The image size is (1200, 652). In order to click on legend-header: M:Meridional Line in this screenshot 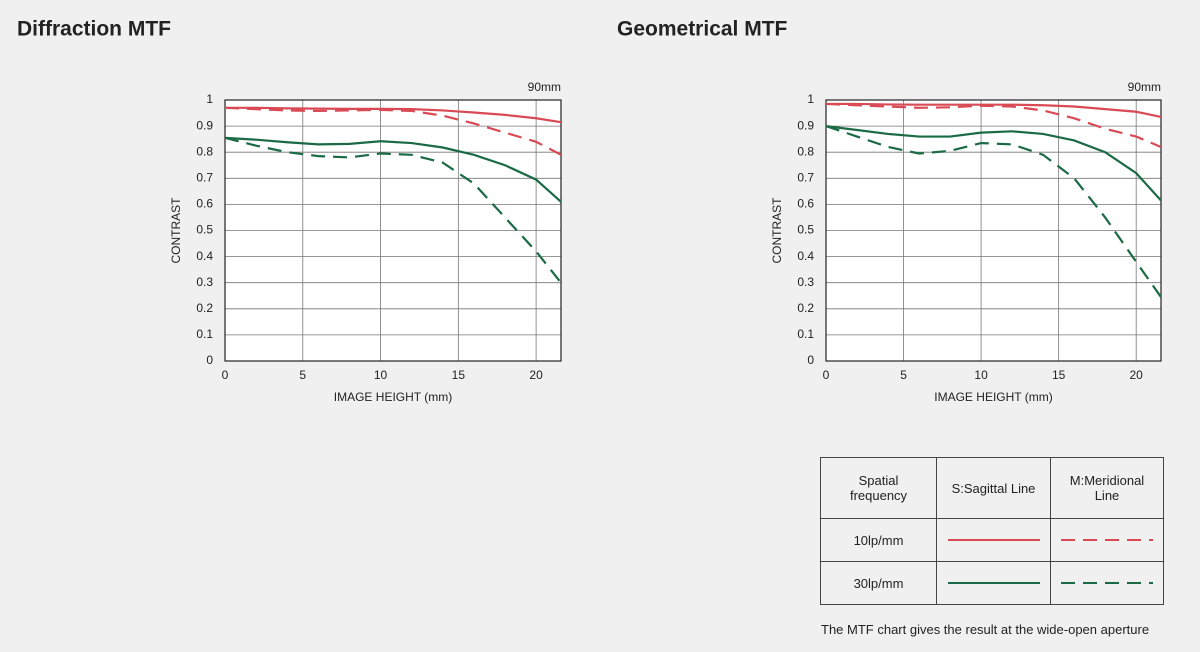, I will do `click(1107, 488)`.